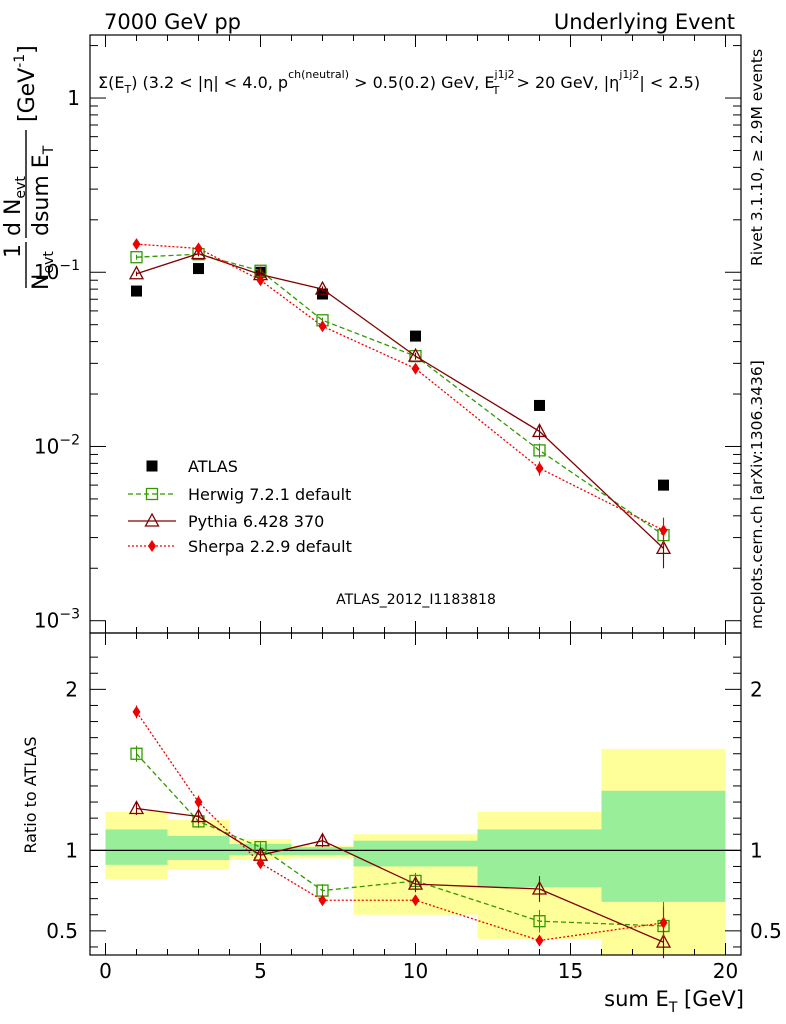 This screenshot has height=1024, width=786. I want to click on main-y-label: 1 Nevt d Nevt dsum ET [GeV-1], so click(29, 167).